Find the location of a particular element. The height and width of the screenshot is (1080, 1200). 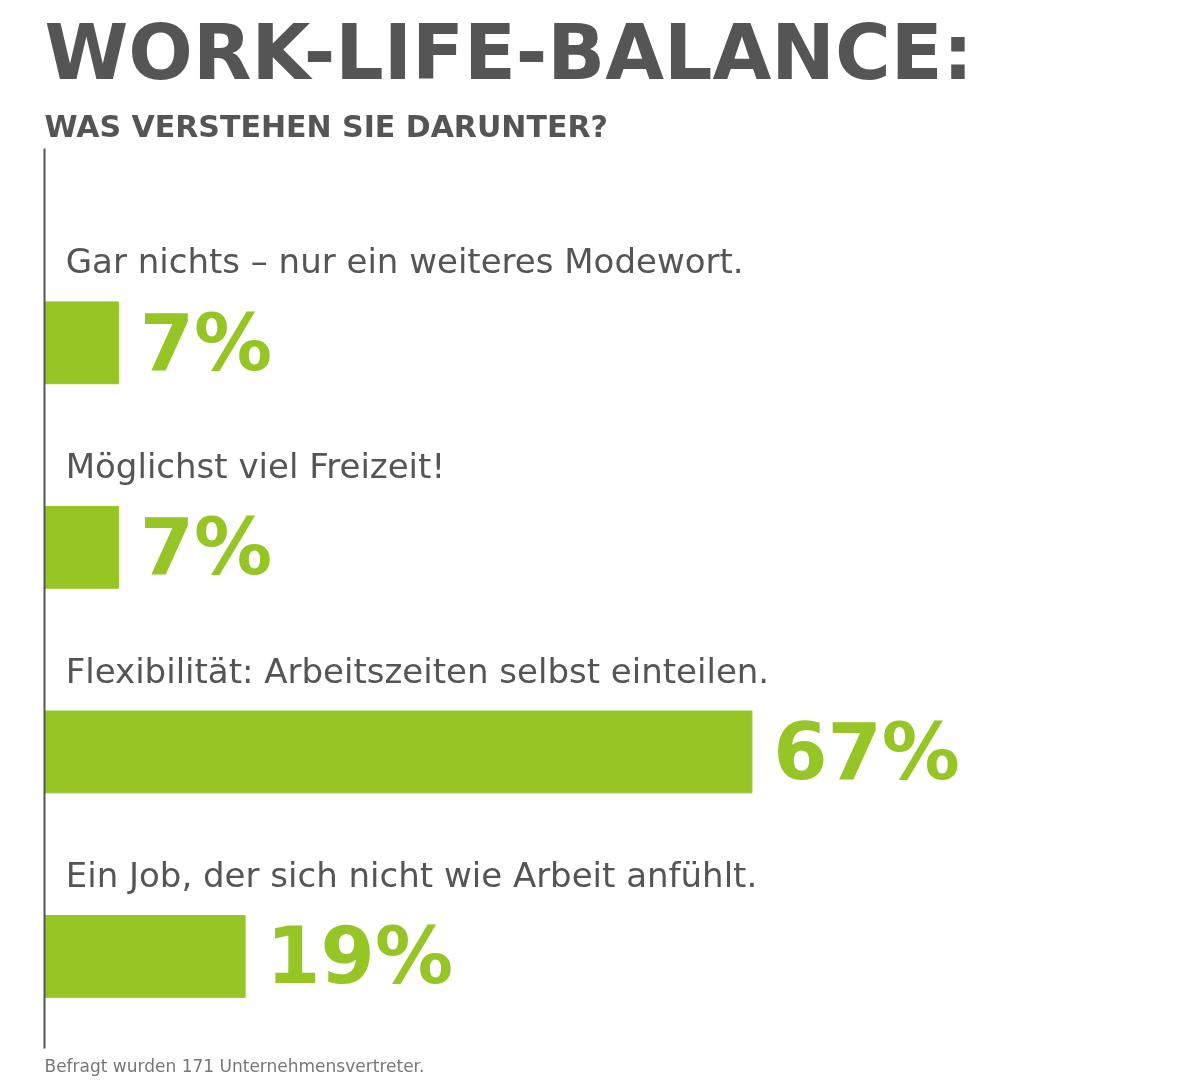

y-tick-label: Möglichst viel Freizeit! is located at coordinates (255, 466).